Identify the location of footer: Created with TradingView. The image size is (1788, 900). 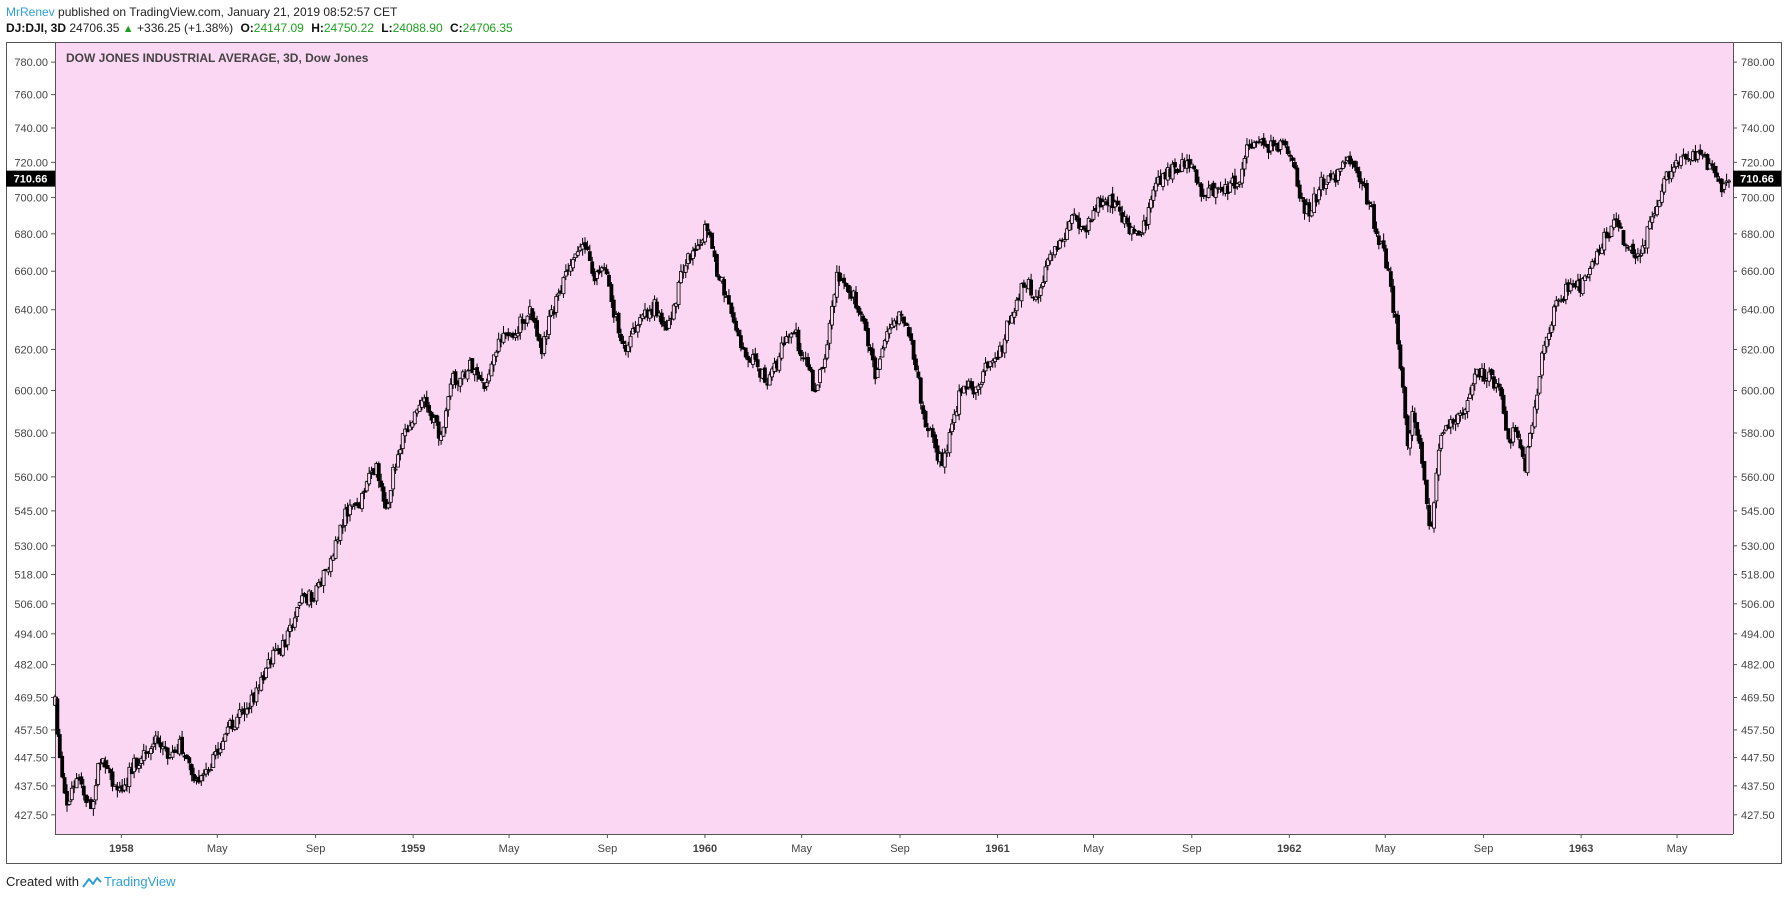
(91, 881).